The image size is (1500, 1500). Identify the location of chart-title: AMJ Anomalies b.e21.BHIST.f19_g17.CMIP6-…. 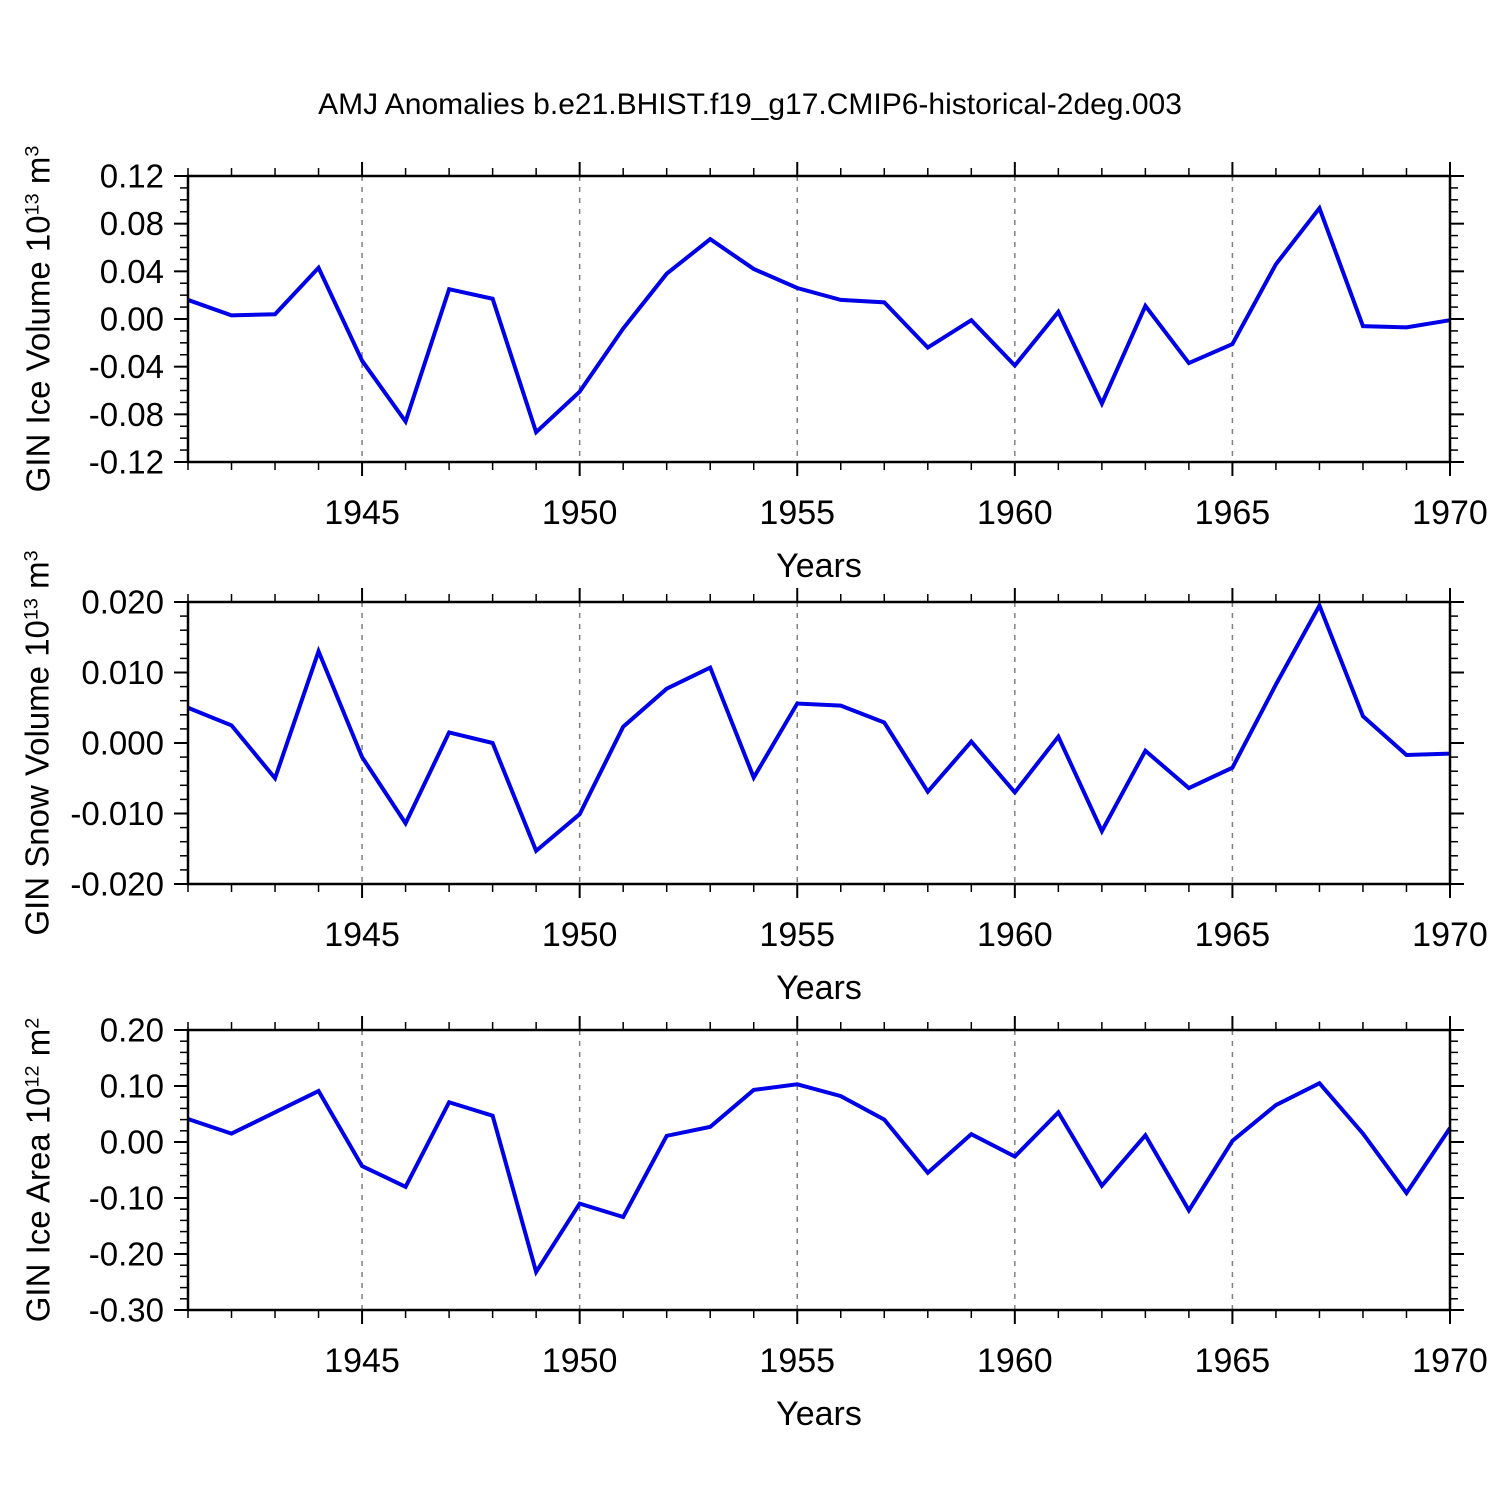
(750, 104).